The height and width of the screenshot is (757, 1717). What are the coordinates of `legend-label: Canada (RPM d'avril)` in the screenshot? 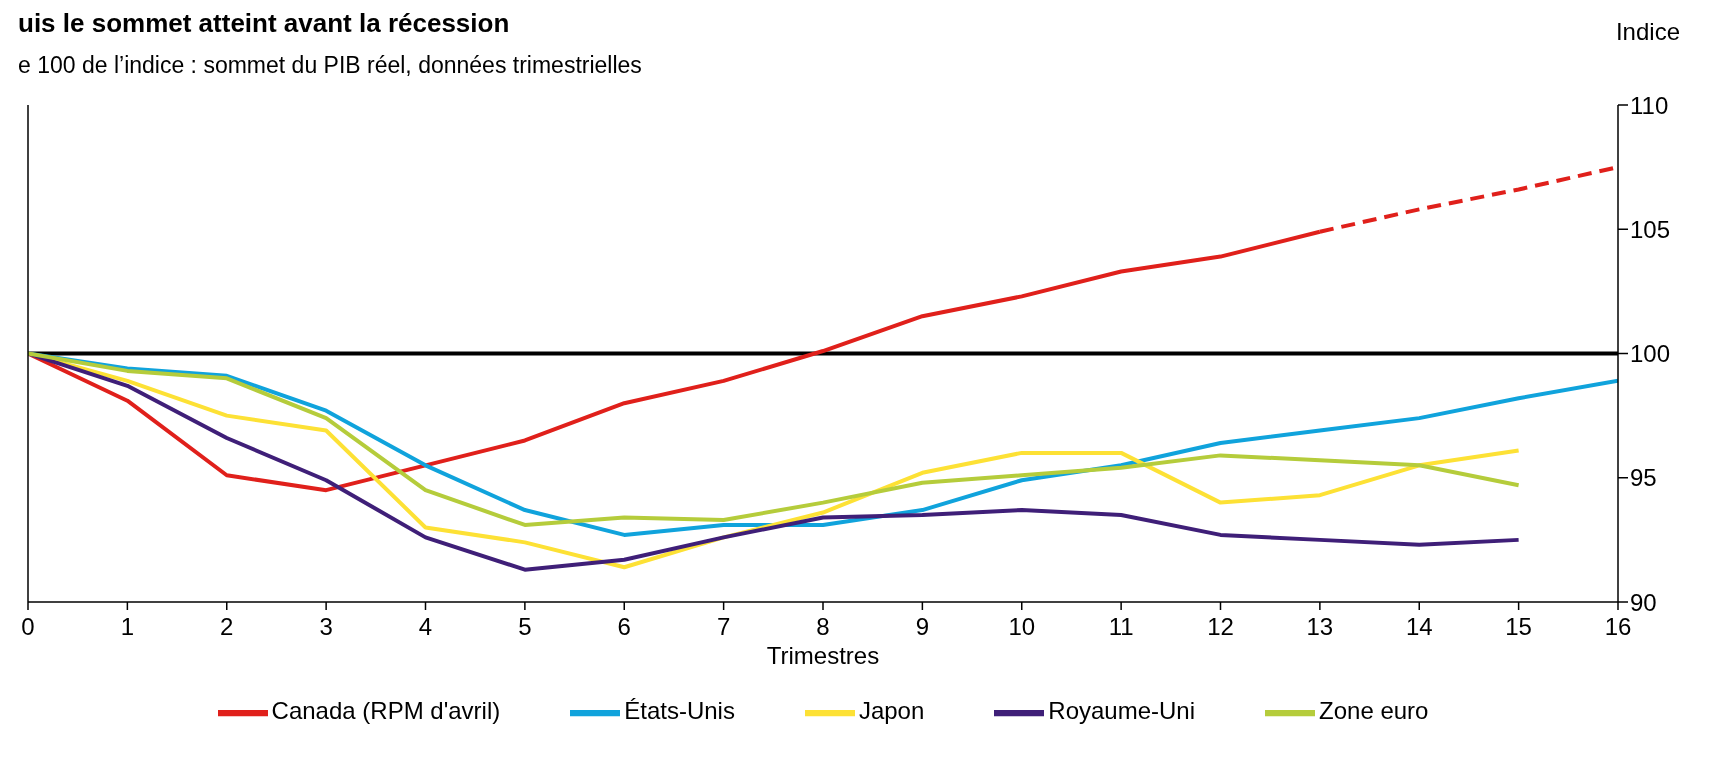 It's located at (386, 711).